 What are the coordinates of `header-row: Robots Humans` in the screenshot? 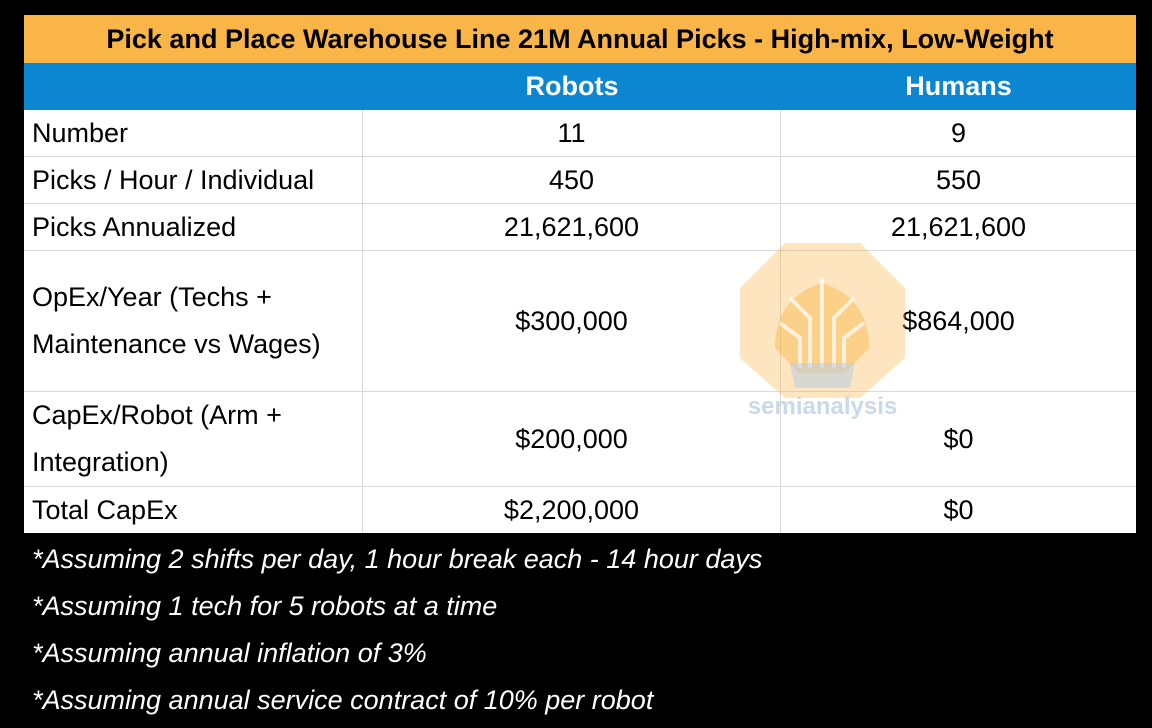 It's located at (580, 86).